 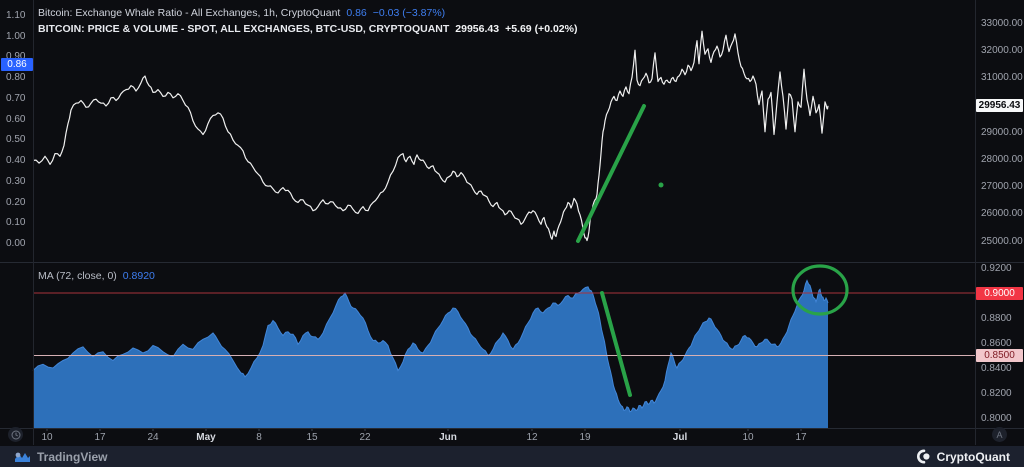 What do you see at coordinates (999, 293) in the screenshot?
I see `alert-level-badge-090: 0.9000` at bounding box center [999, 293].